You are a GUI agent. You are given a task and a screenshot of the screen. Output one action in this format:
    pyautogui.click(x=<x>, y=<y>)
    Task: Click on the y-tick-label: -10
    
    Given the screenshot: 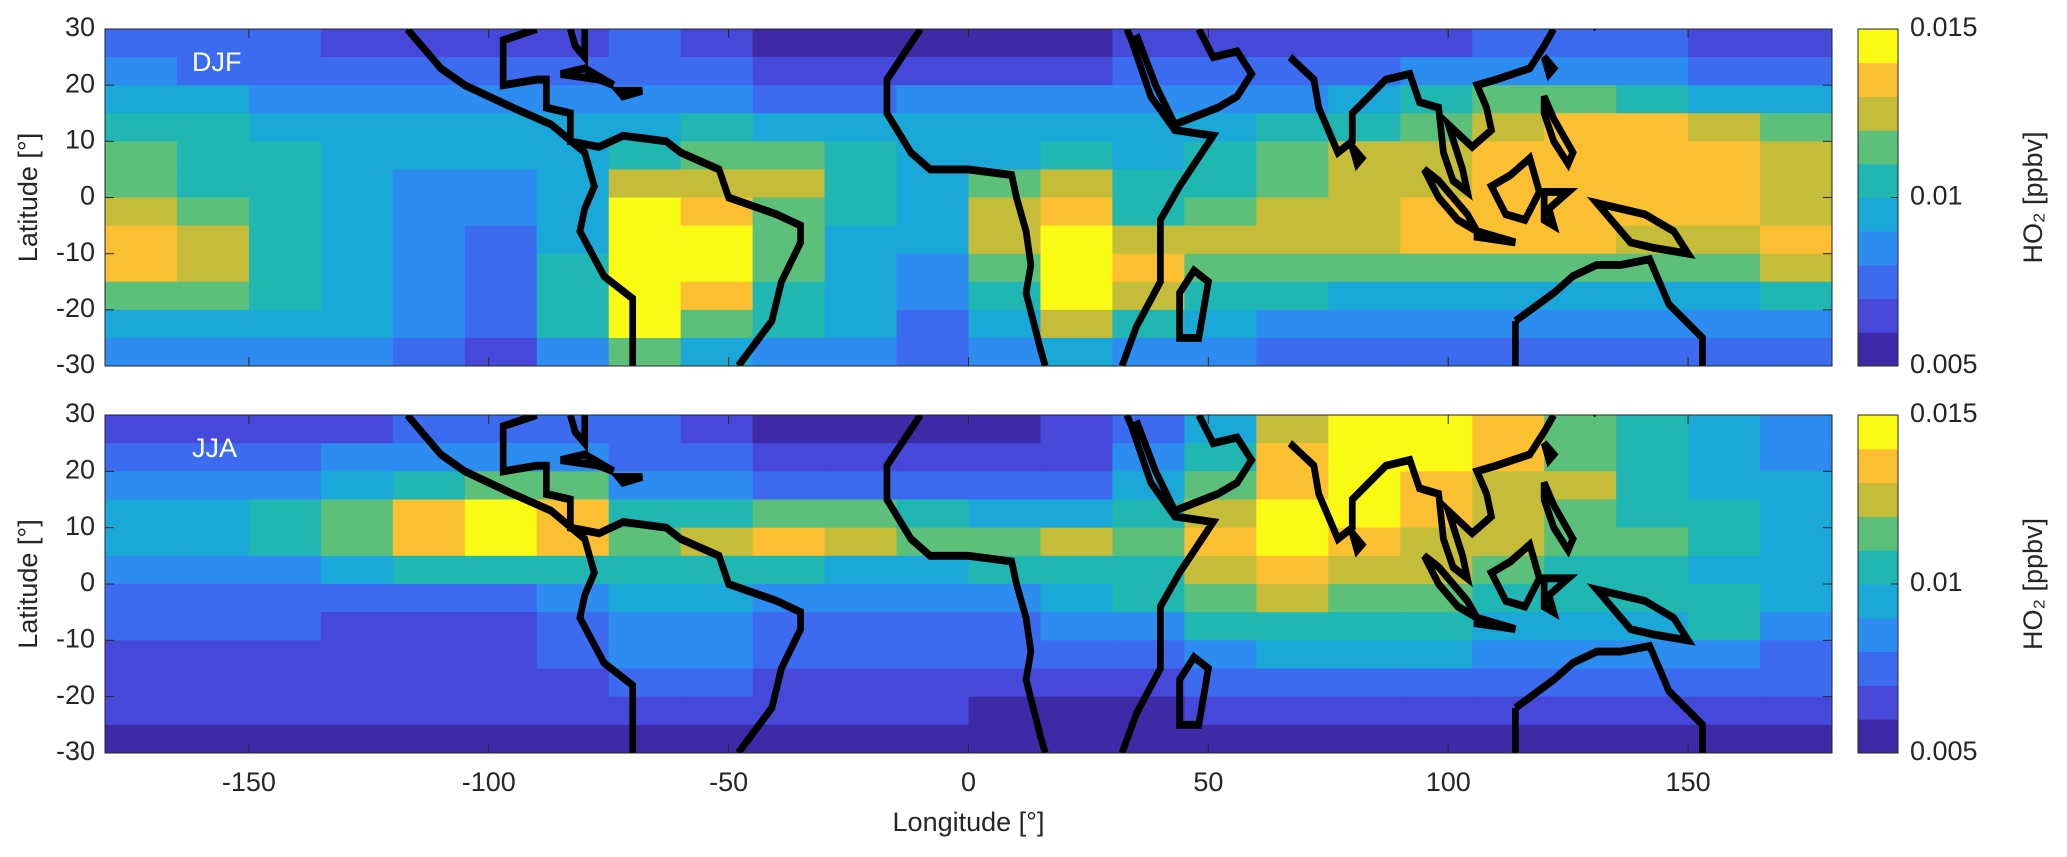 What is the action you would take?
    pyautogui.click(x=75, y=638)
    